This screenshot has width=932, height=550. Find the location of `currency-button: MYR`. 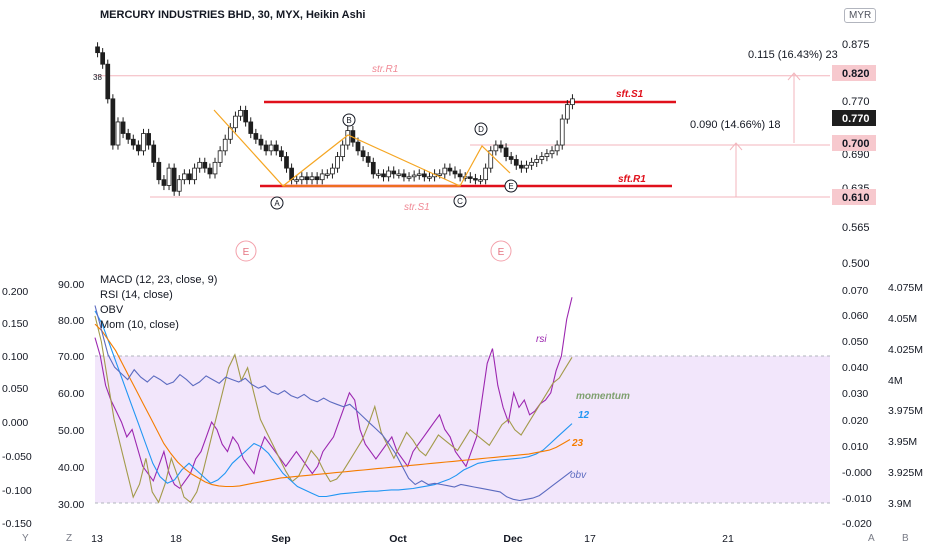

currency-button: MYR is located at coordinates (860, 15).